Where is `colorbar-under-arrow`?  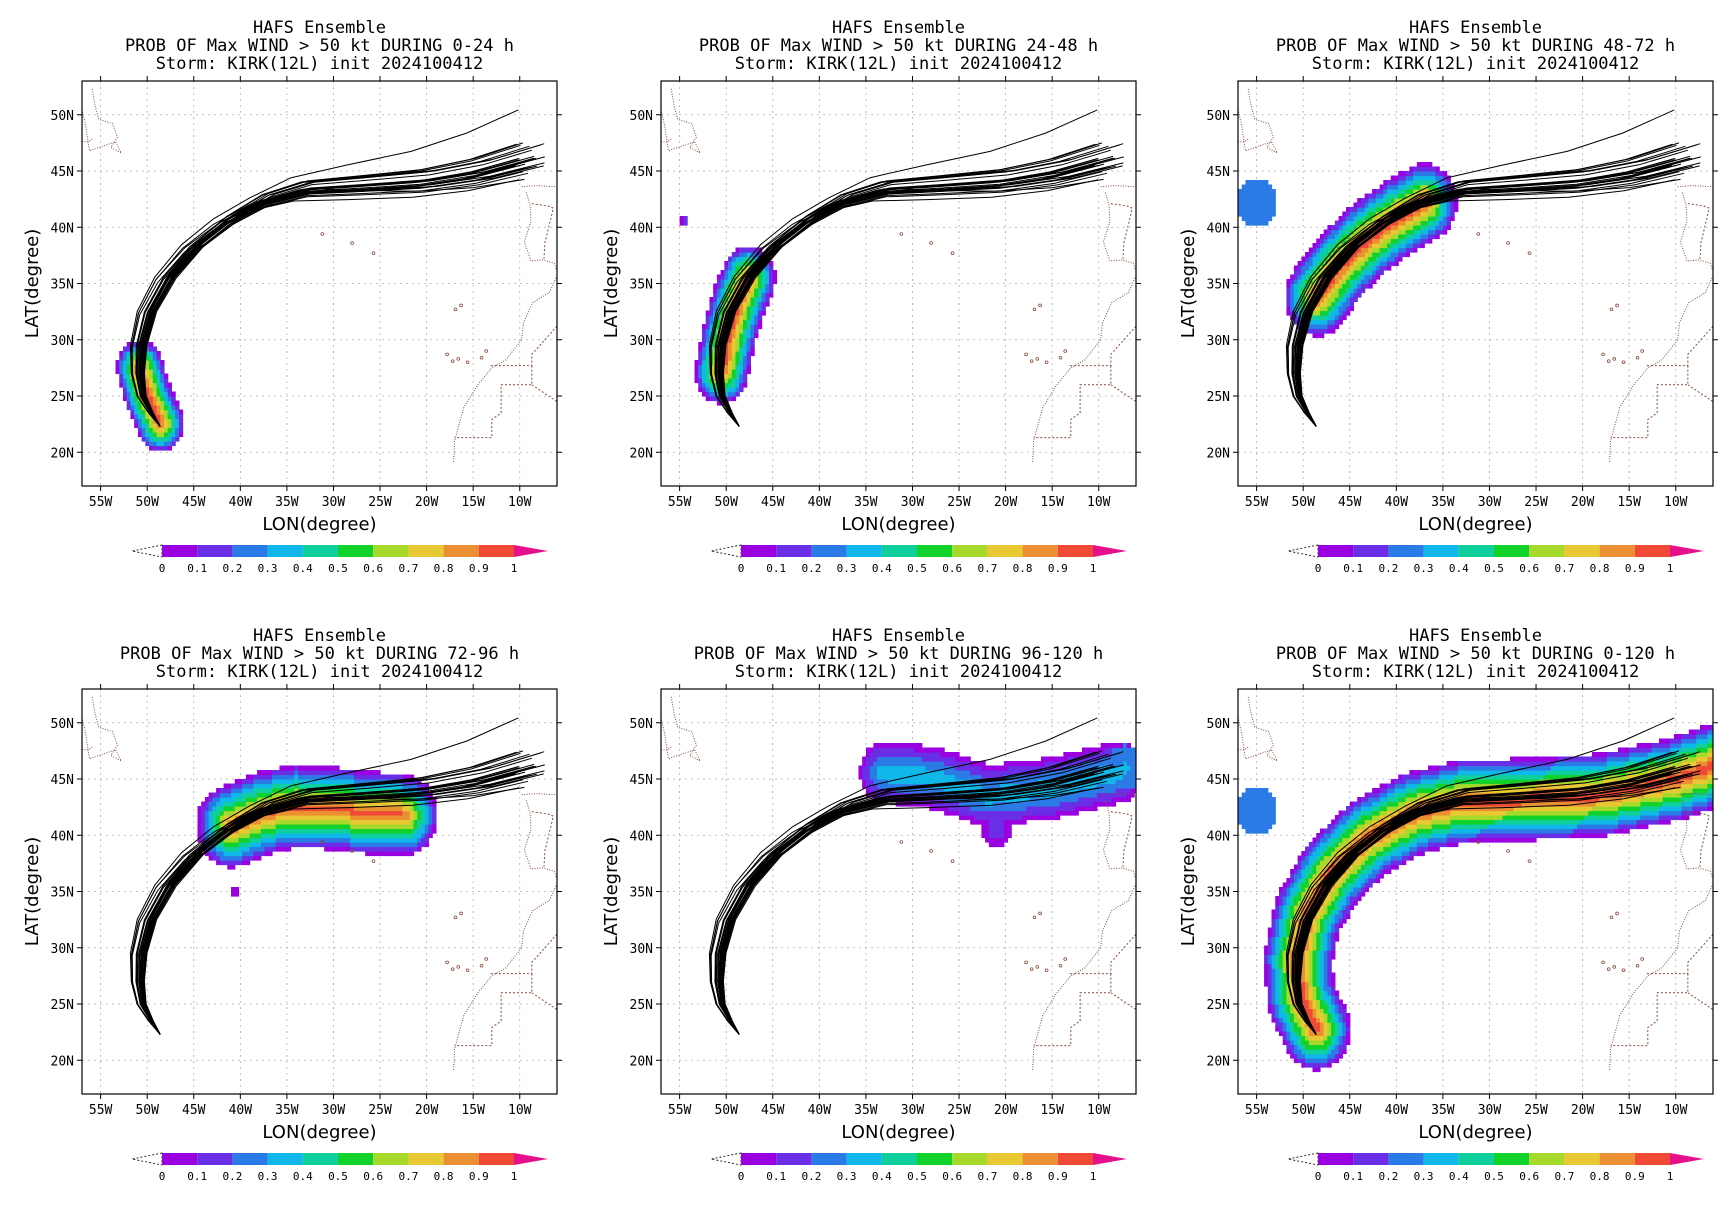 colorbar-under-arrow is located at coordinates (726, 1159).